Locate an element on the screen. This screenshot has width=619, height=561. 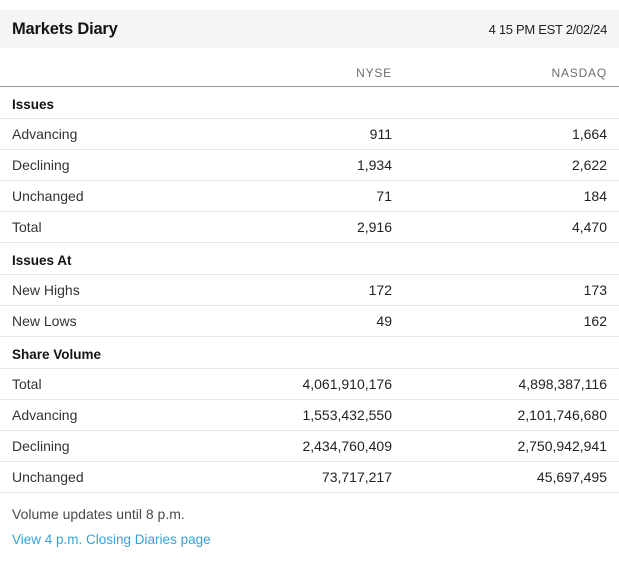
nasdaq-value: 2,750,942,941 is located at coordinates (562, 446).